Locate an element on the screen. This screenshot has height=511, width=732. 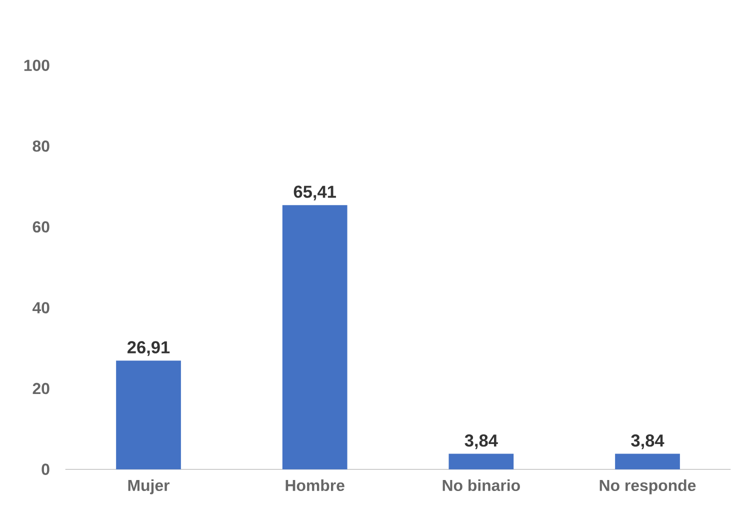
y-tick-label: 100 is located at coordinates (37, 66).